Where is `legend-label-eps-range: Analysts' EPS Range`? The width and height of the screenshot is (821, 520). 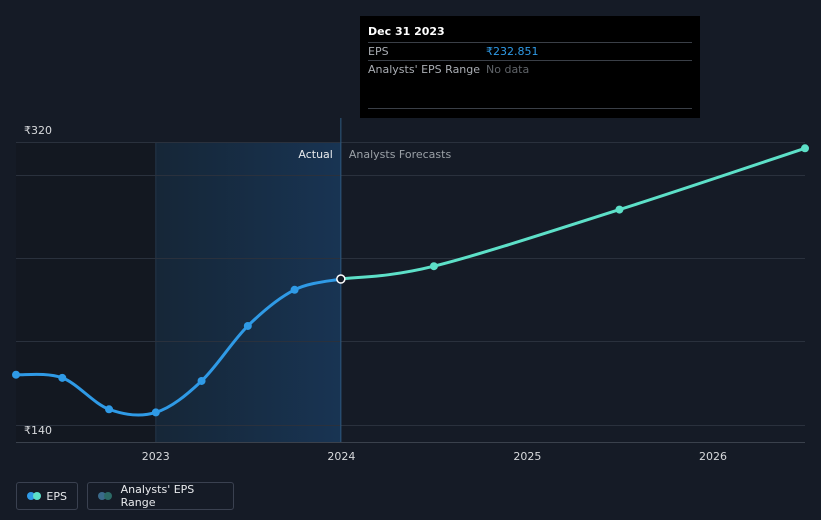
legend-label-eps-range: Analysts' EPS Range is located at coordinates (157, 496).